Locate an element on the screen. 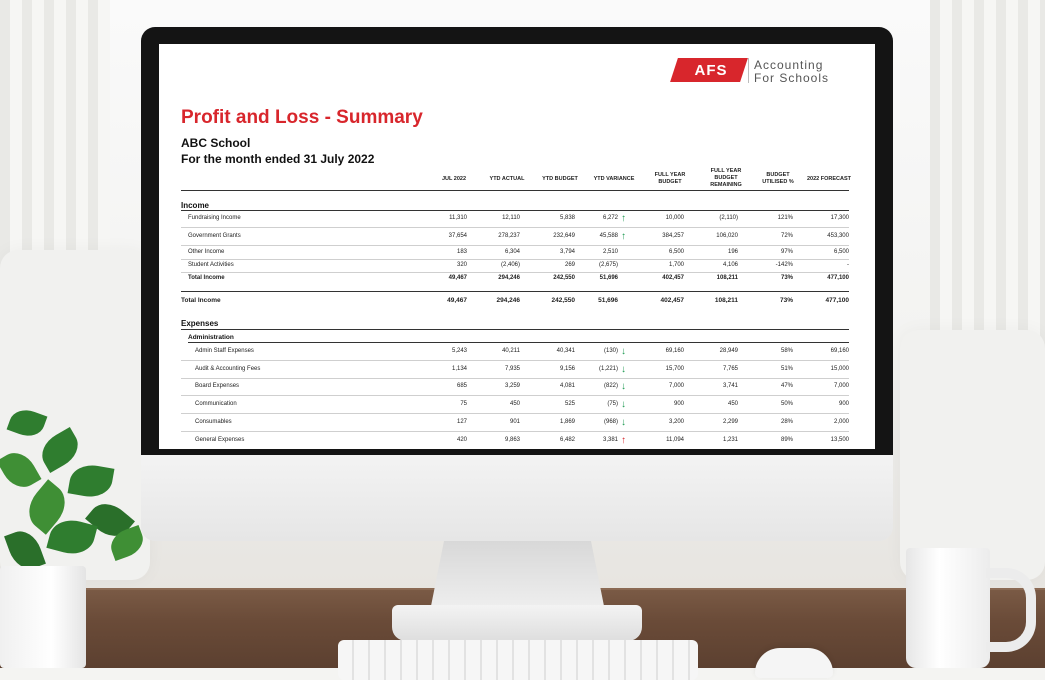 This screenshot has width=1045, height=680. cell-value: 17,300 is located at coordinates (839, 218).